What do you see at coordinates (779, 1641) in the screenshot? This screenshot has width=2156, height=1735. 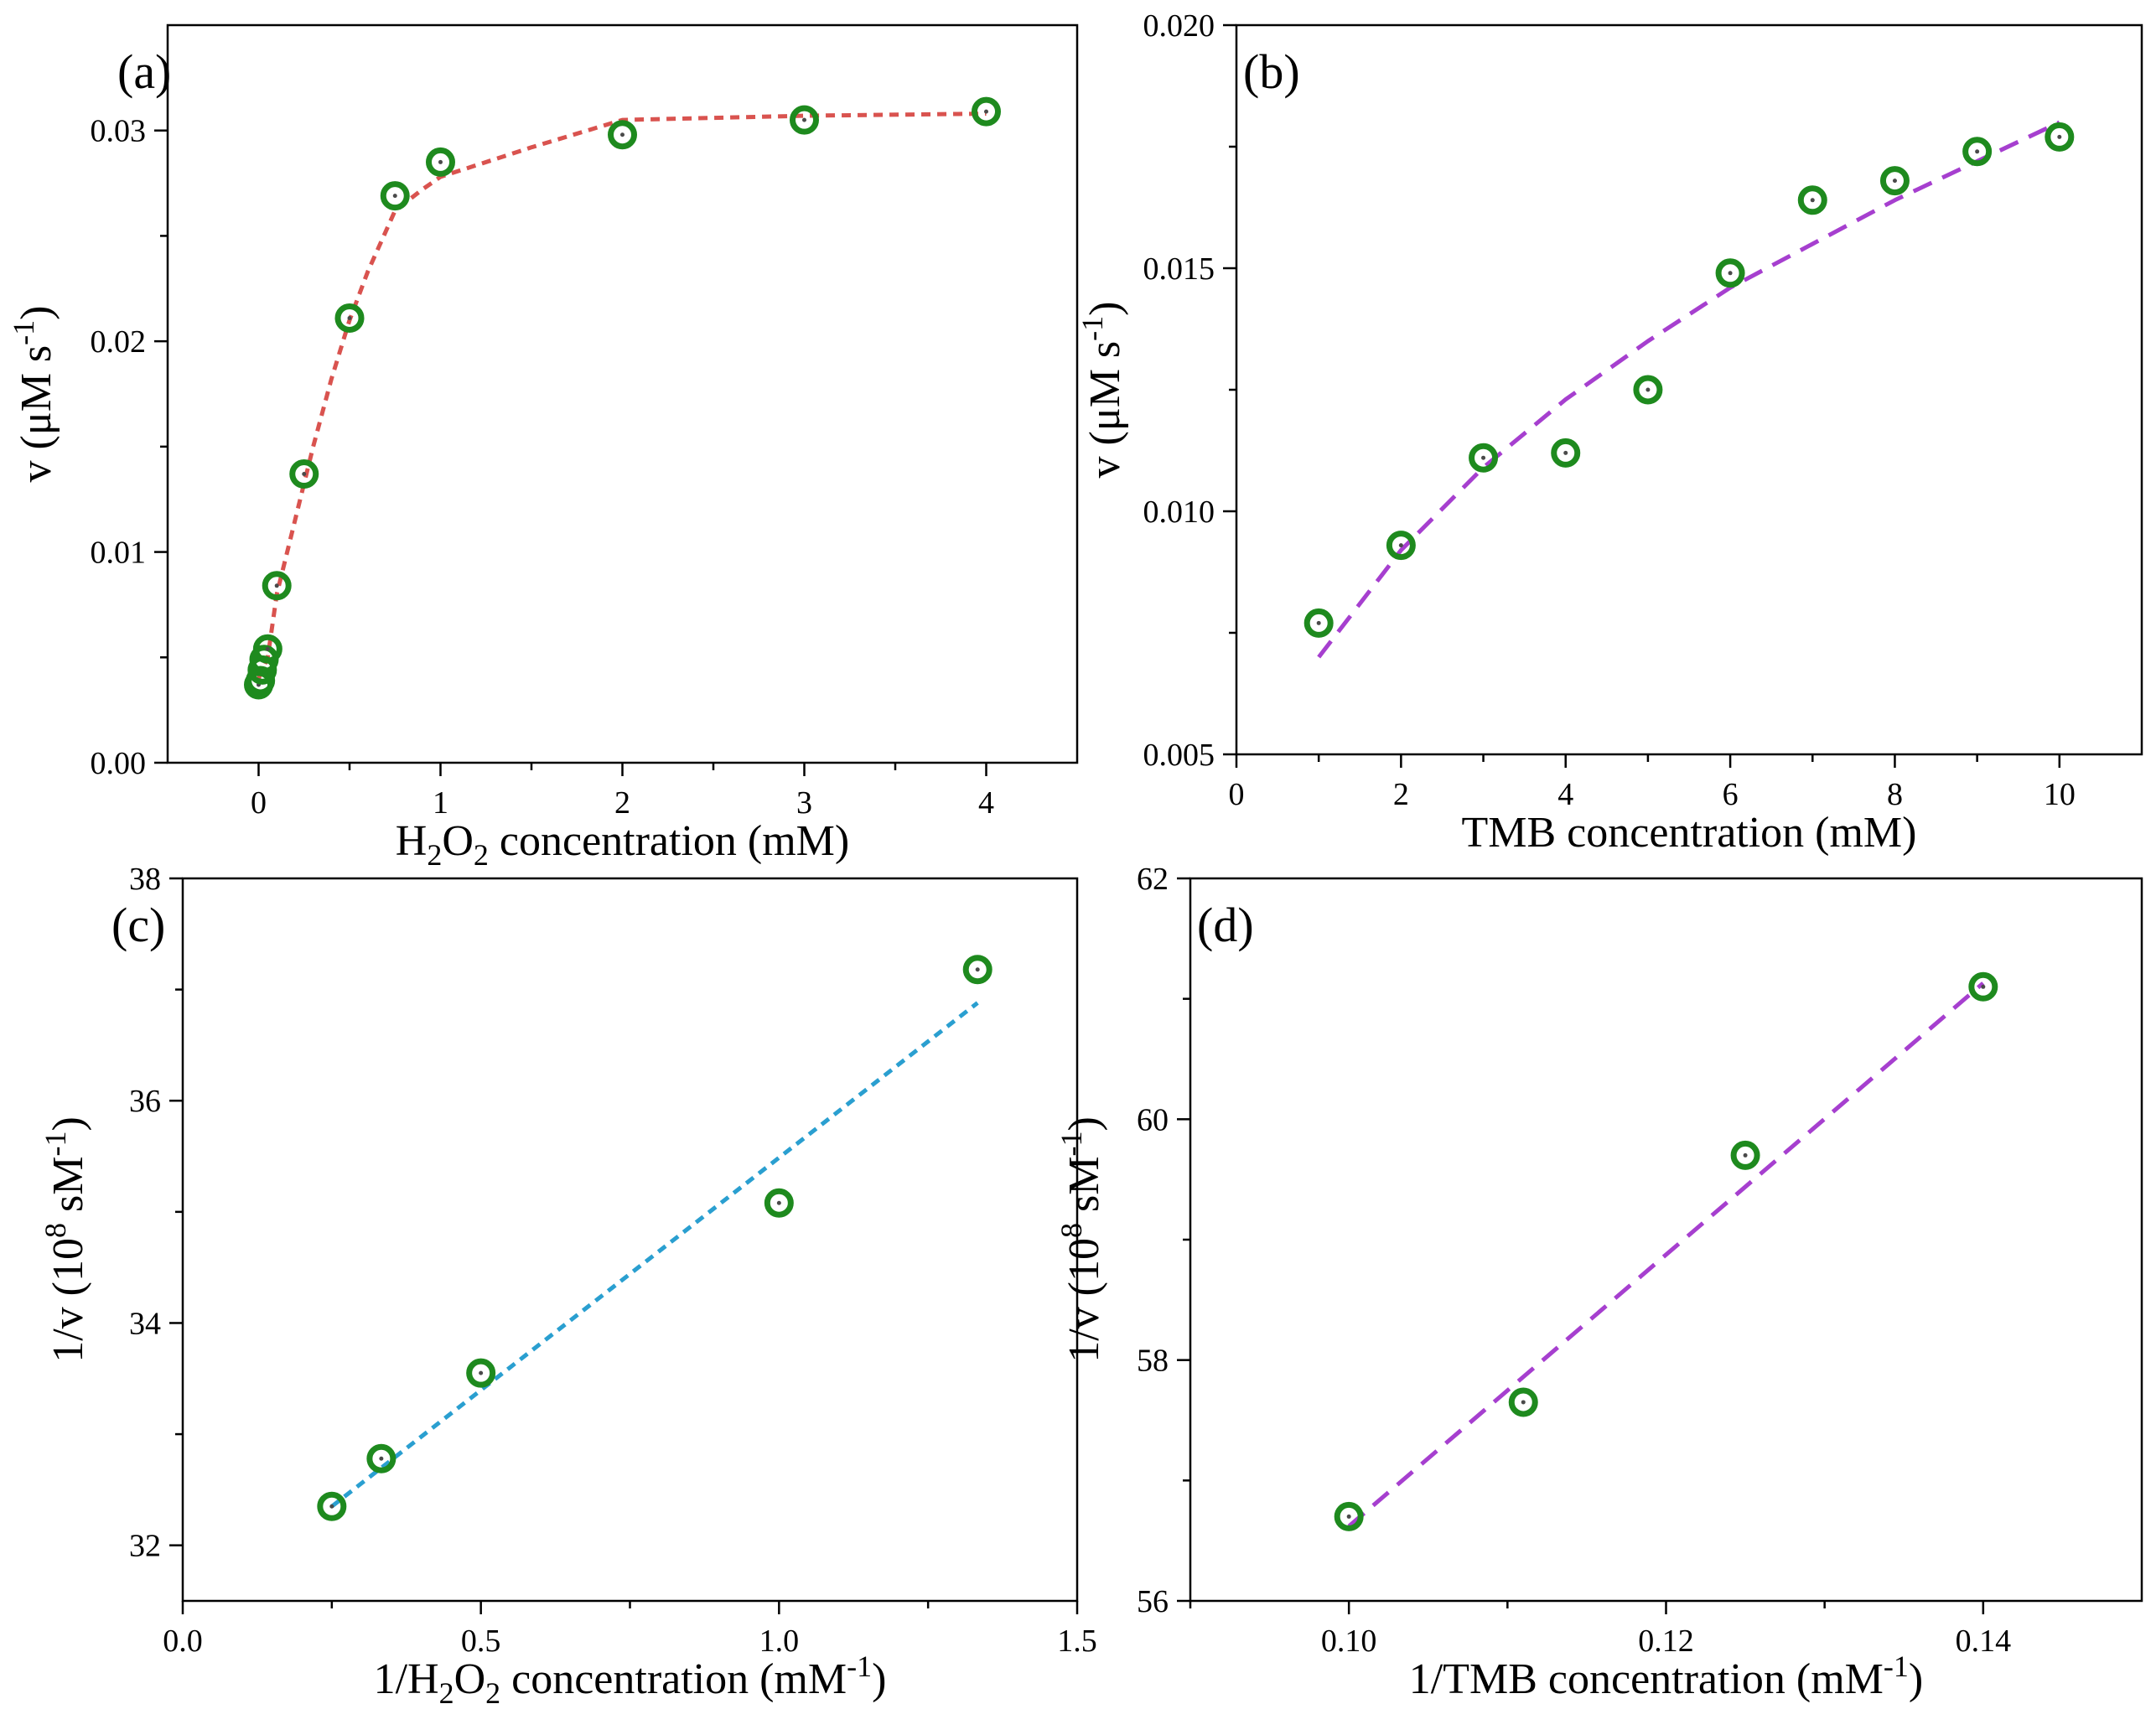 I see `x-tick-label: 1.0` at bounding box center [779, 1641].